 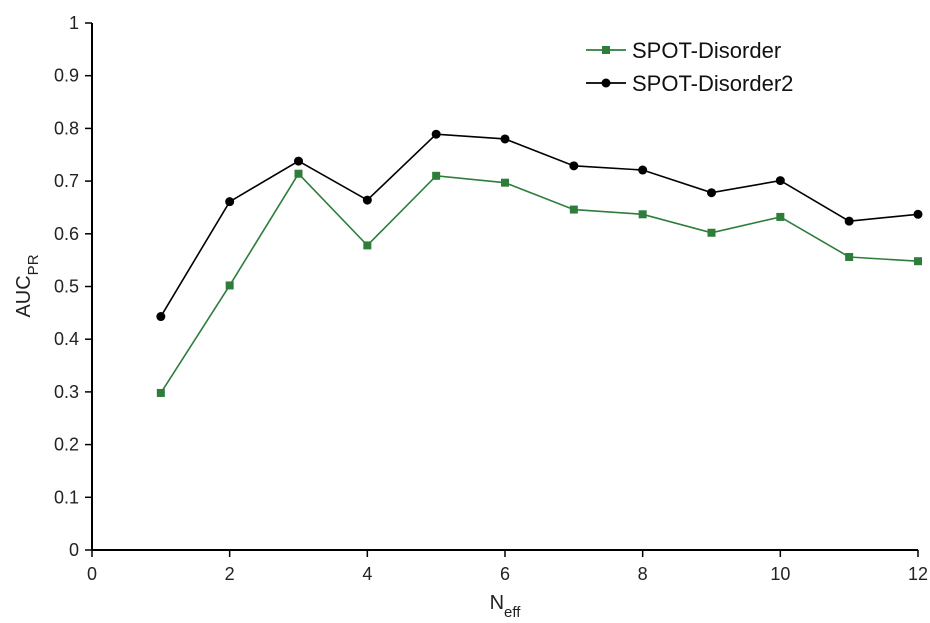 I want to click on y-tick-label: 0.9, so click(x=66, y=76).